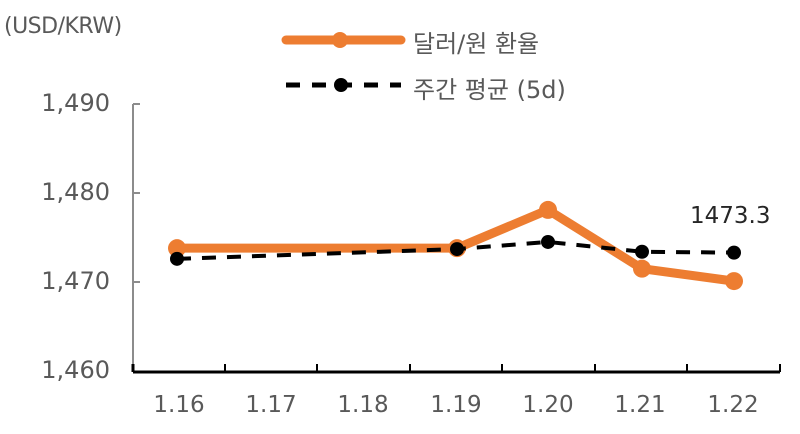  What do you see at coordinates (733, 405) in the screenshot?
I see `x-tick-label: 1.22` at bounding box center [733, 405].